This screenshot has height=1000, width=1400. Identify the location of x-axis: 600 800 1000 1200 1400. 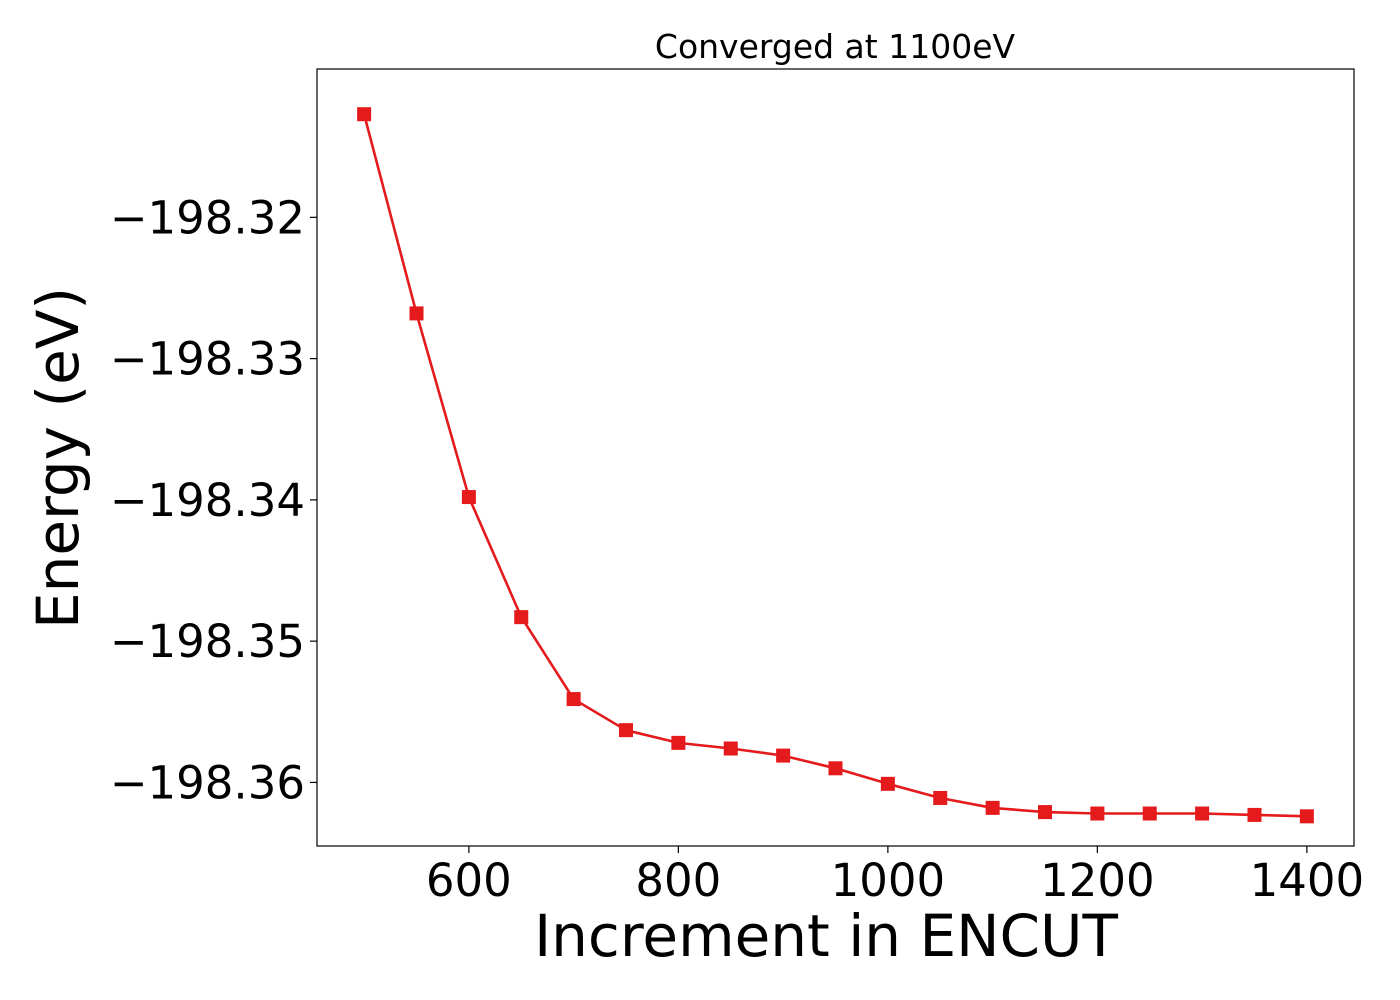
(895, 876).